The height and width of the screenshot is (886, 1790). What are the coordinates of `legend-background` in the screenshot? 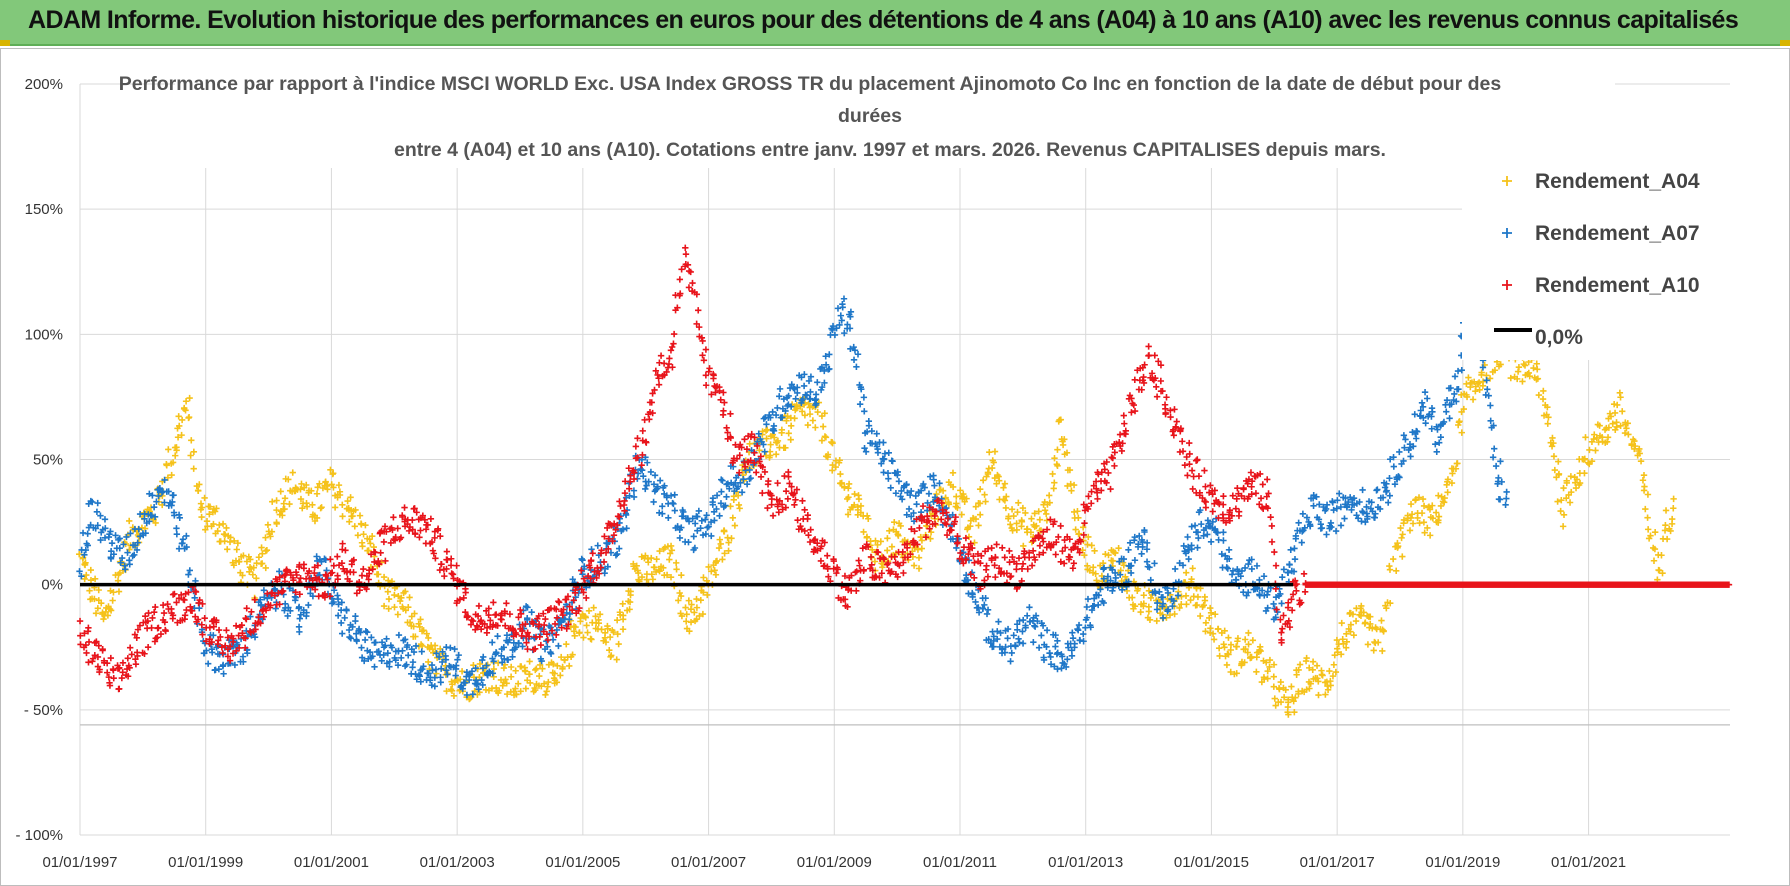 It's located at (1596, 260).